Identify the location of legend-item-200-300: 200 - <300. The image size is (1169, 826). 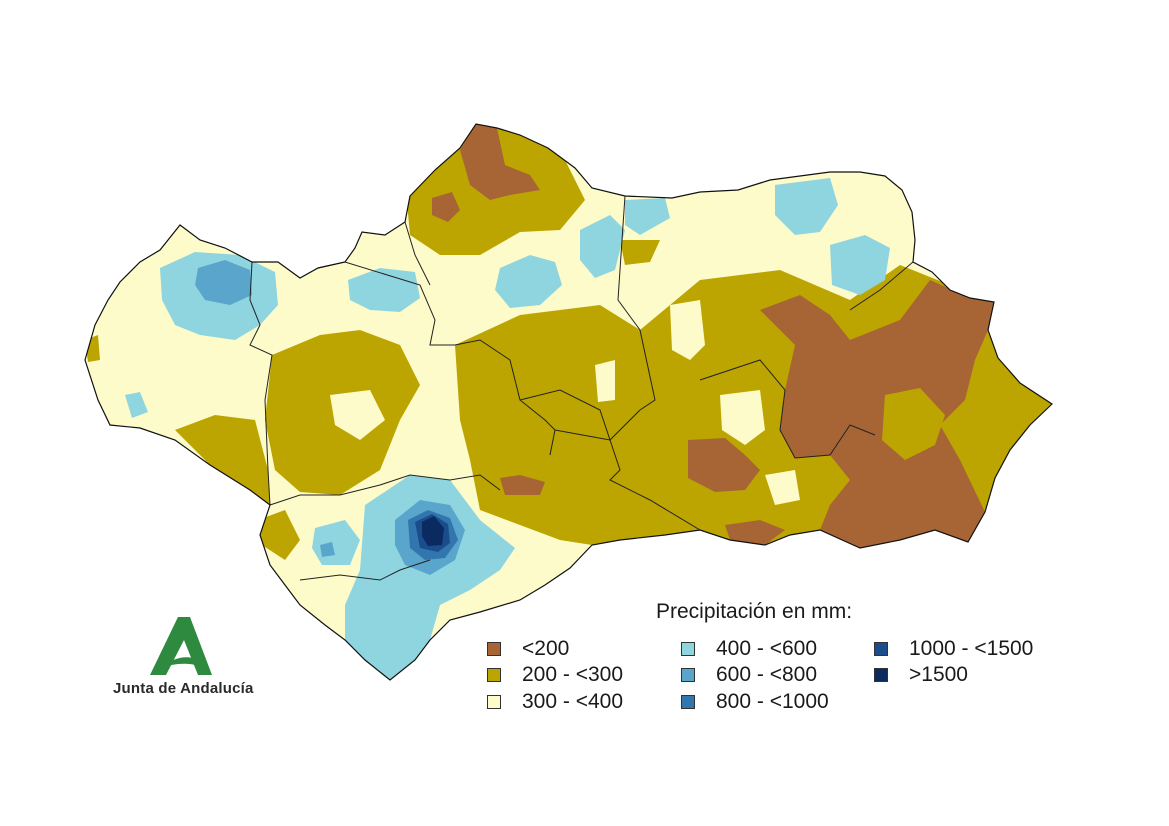
(555, 675).